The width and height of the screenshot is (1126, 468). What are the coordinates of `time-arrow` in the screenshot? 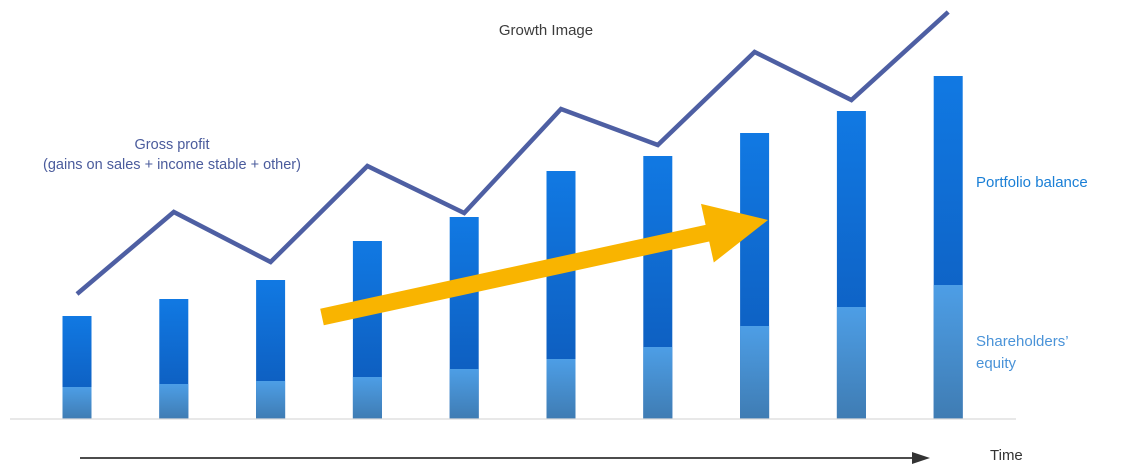 It's located at (505, 458).